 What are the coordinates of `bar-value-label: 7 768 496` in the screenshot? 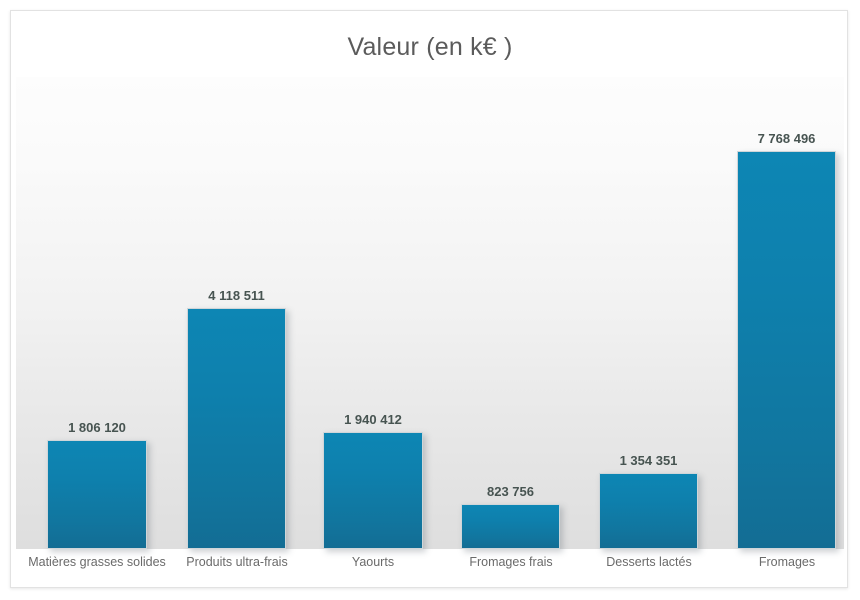 It's located at (786, 138).